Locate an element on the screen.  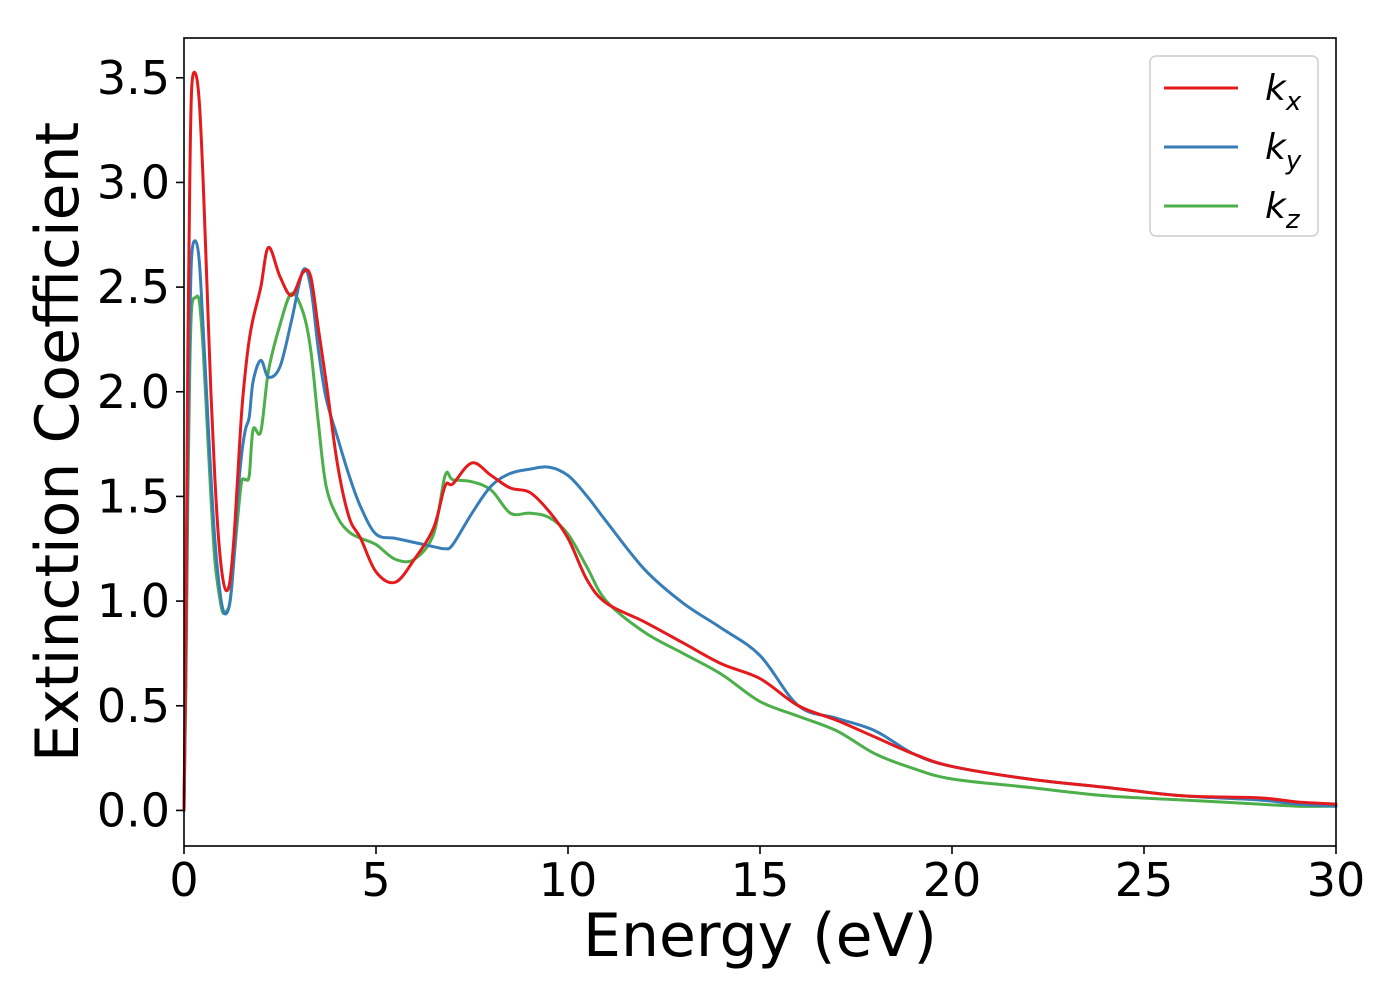
y-tick-label: 0.0 is located at coordinates (133, 810).